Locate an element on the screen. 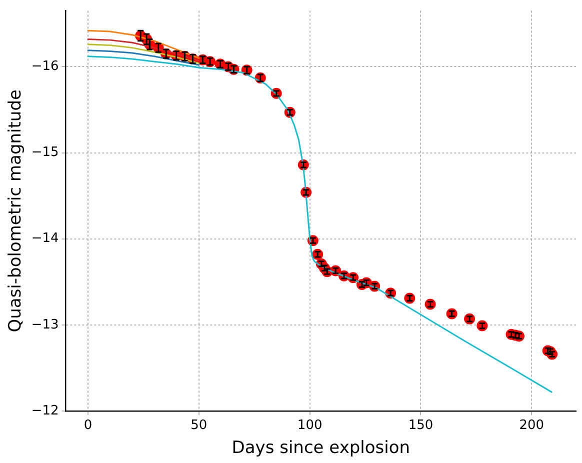  y-tick-label: −13 is located at coordinates (45, 324).